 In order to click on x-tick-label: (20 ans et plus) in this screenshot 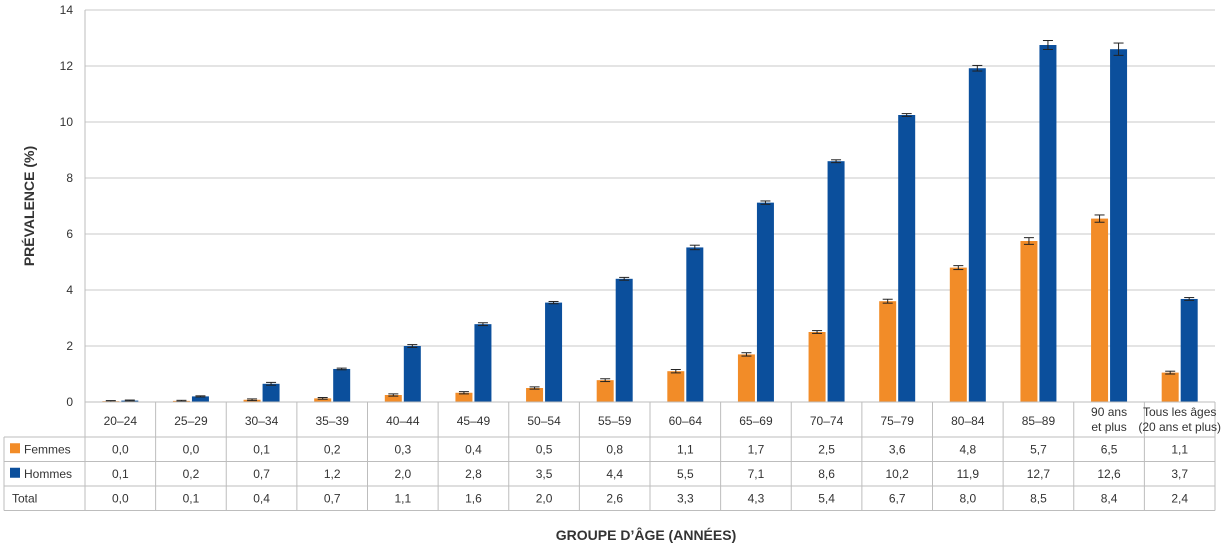, I will do `click(1179, 427)`.